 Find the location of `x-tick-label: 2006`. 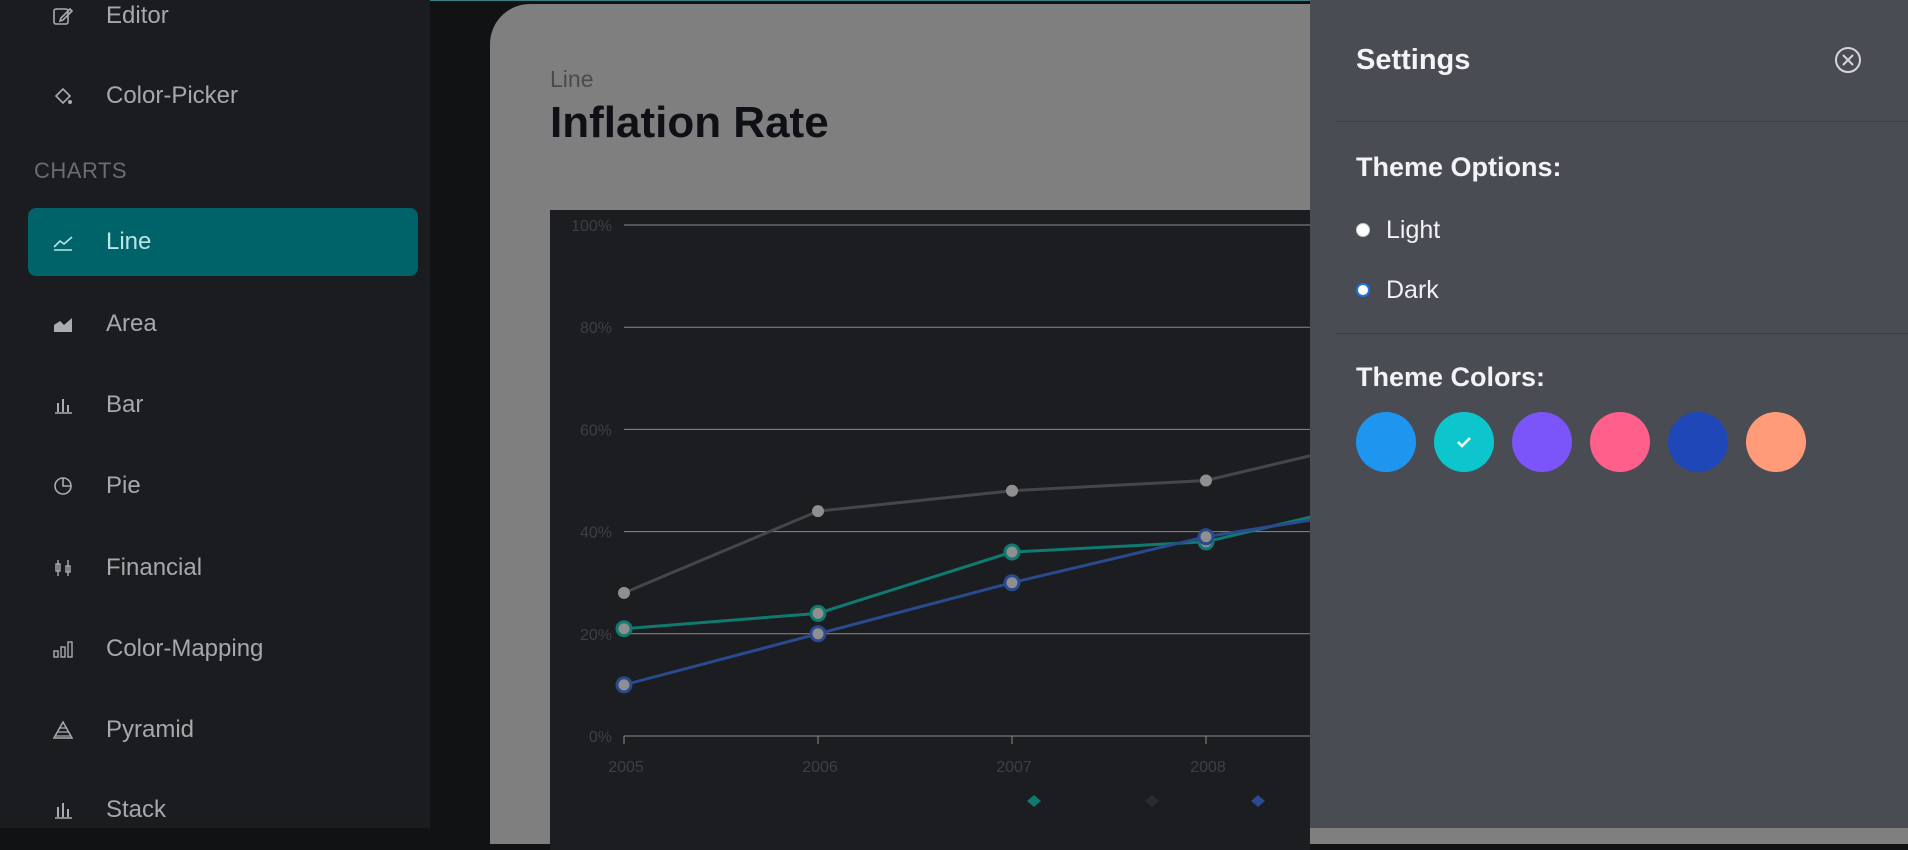

x-tick-label: 2006 is located at coordinates (820, 767).